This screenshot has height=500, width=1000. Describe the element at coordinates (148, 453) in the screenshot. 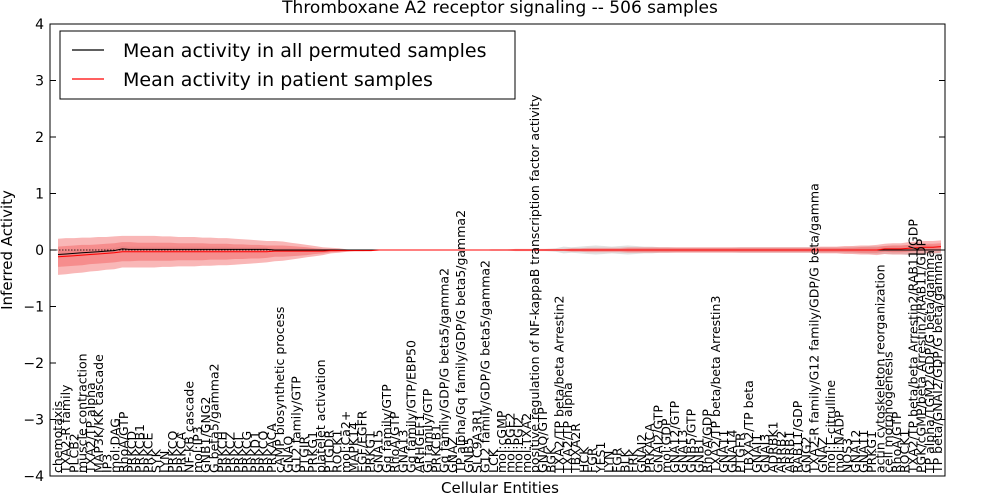

I see `entity-label: PRKCE` at that location.